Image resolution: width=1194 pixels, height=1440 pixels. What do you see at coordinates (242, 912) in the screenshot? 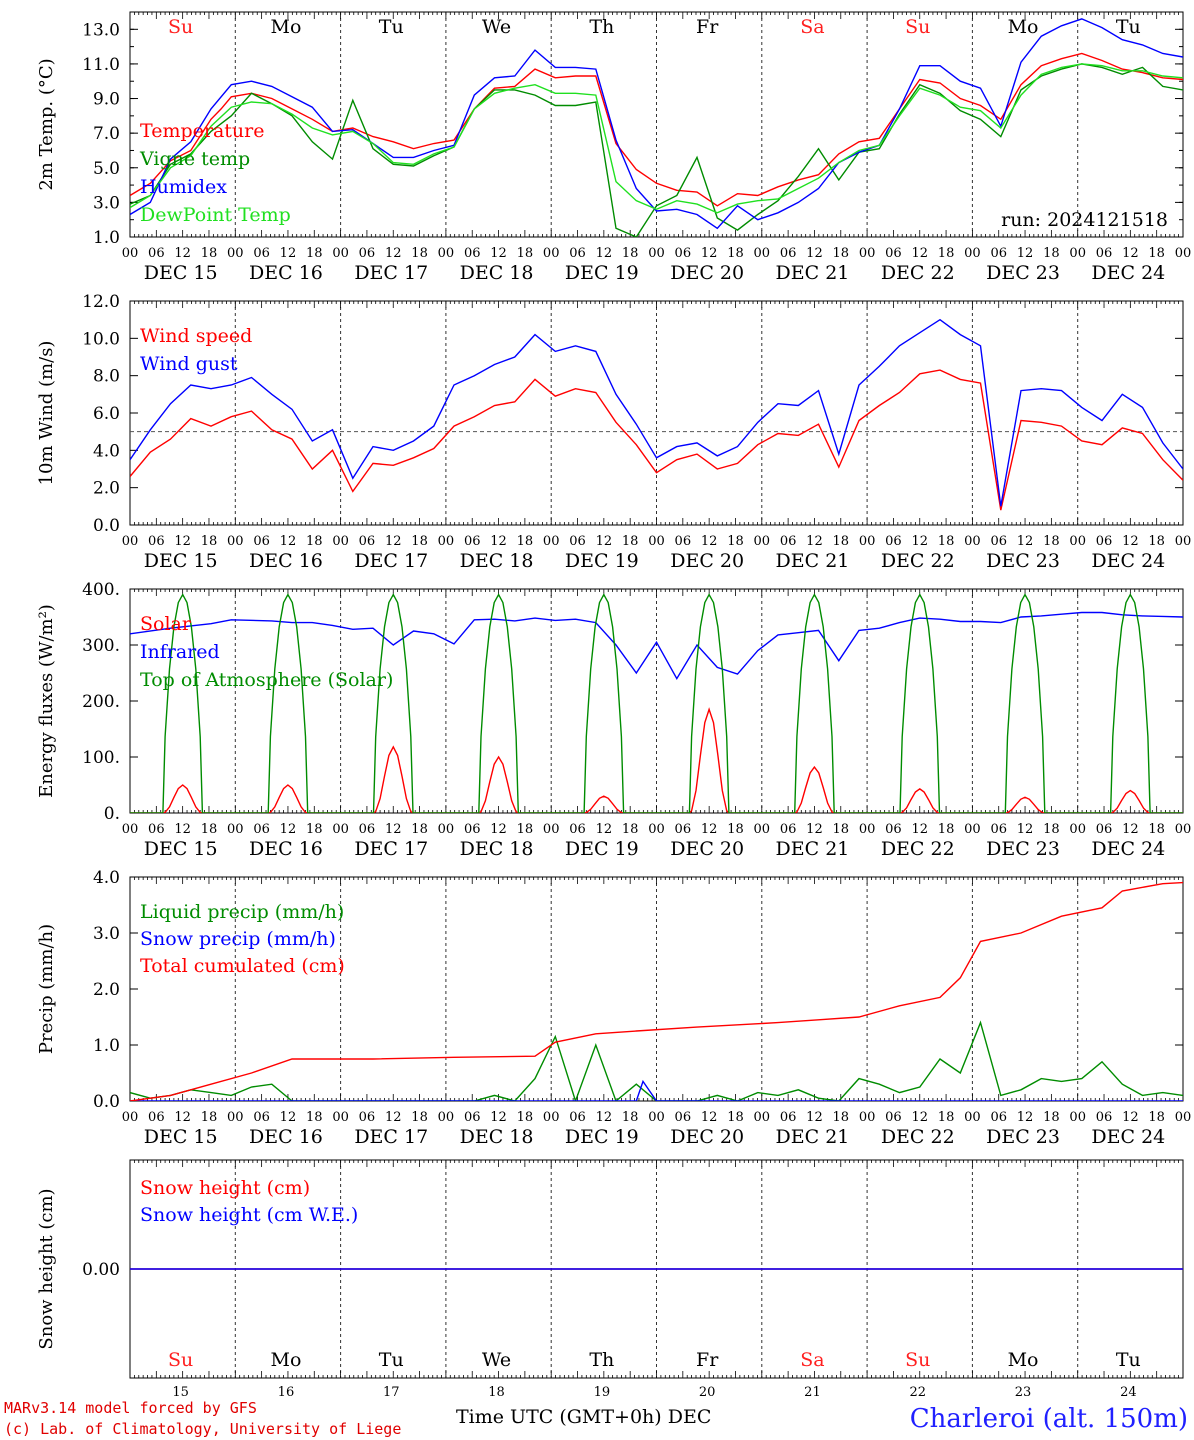
I see `legend-entry: Liquid precip (mm/h)` at bounding box center [242, 912].